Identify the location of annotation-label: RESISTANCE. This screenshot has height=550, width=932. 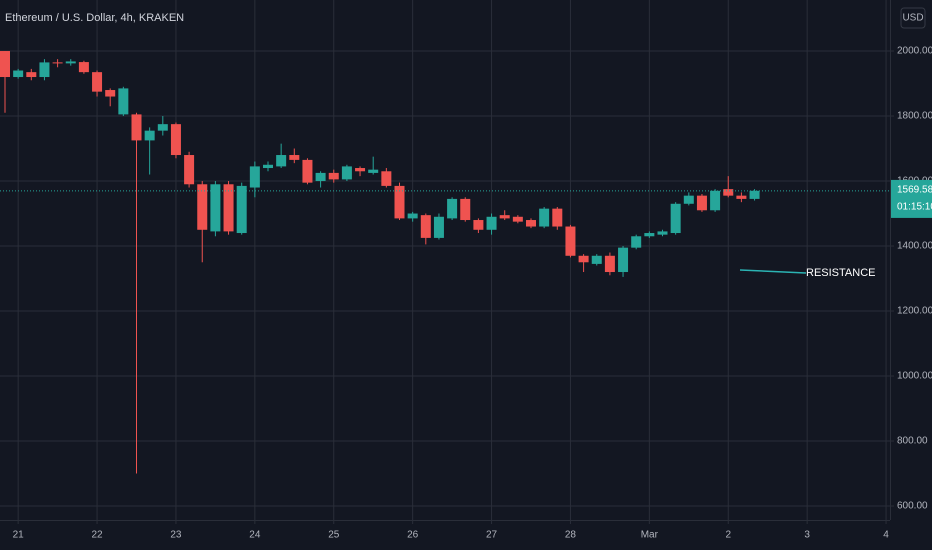
(840, 273).